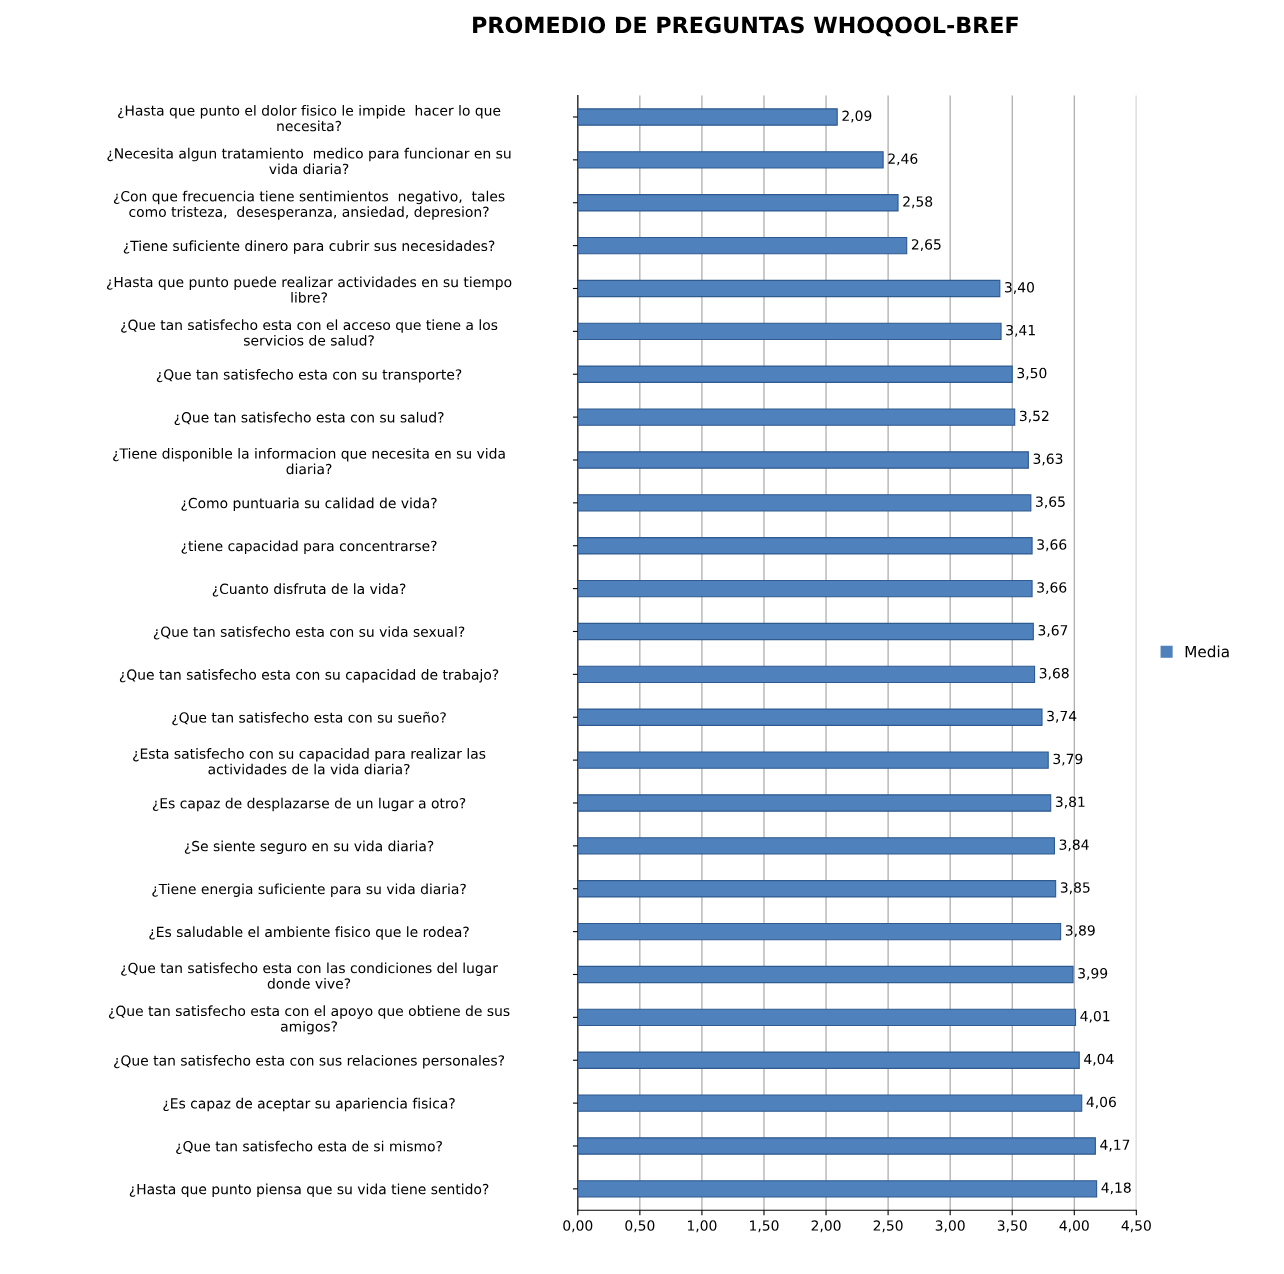  Describe the element at coordinates (1207, 651) in the screenshot. I see `legend-label: Media` at that location.